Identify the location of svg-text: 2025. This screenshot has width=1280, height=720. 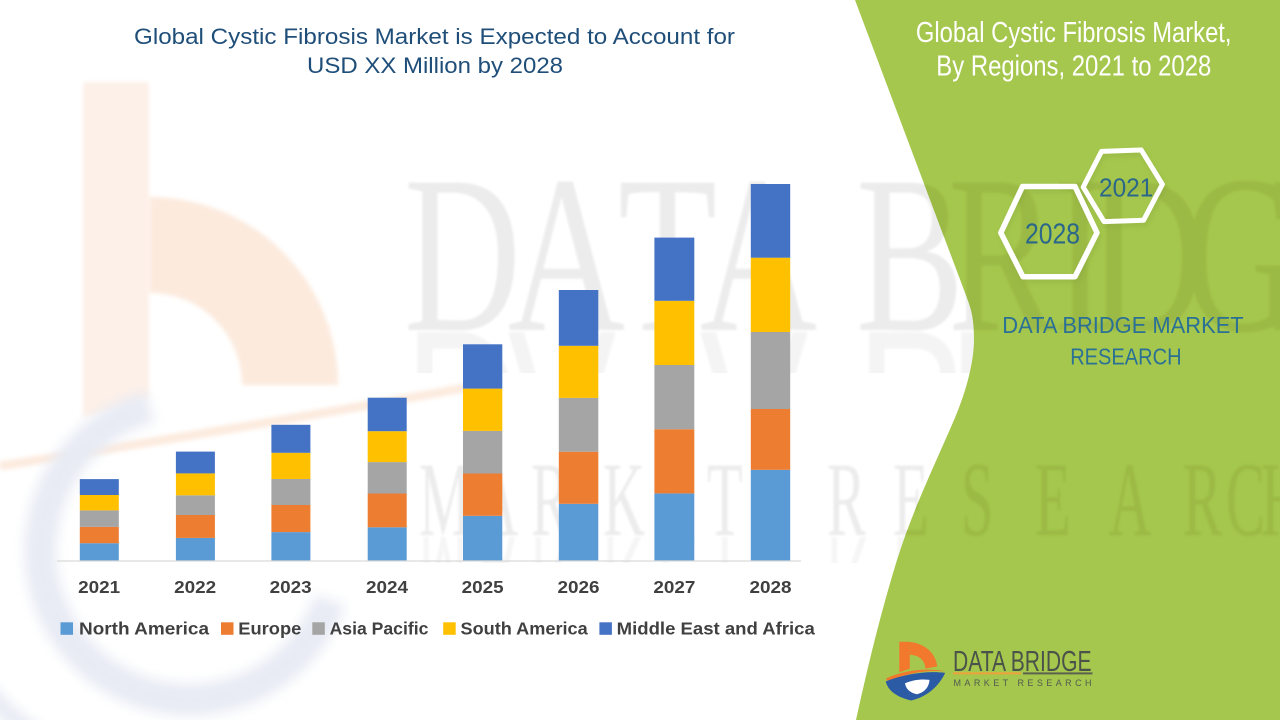
(483, 587).